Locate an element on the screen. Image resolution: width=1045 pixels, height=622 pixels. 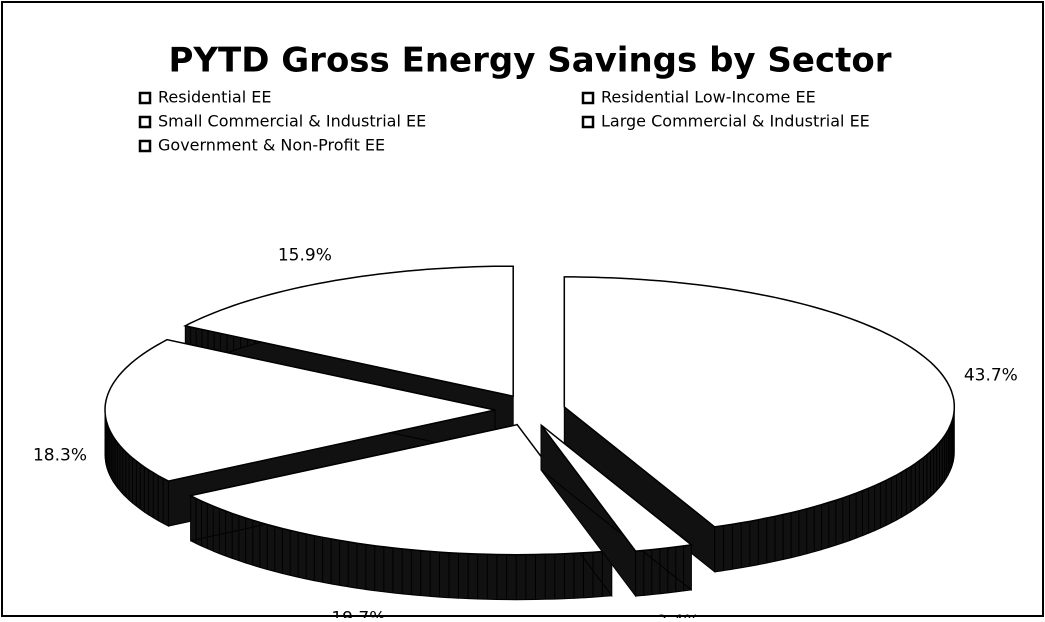
data-label: 2.4% is located at coordinates (677, 615).